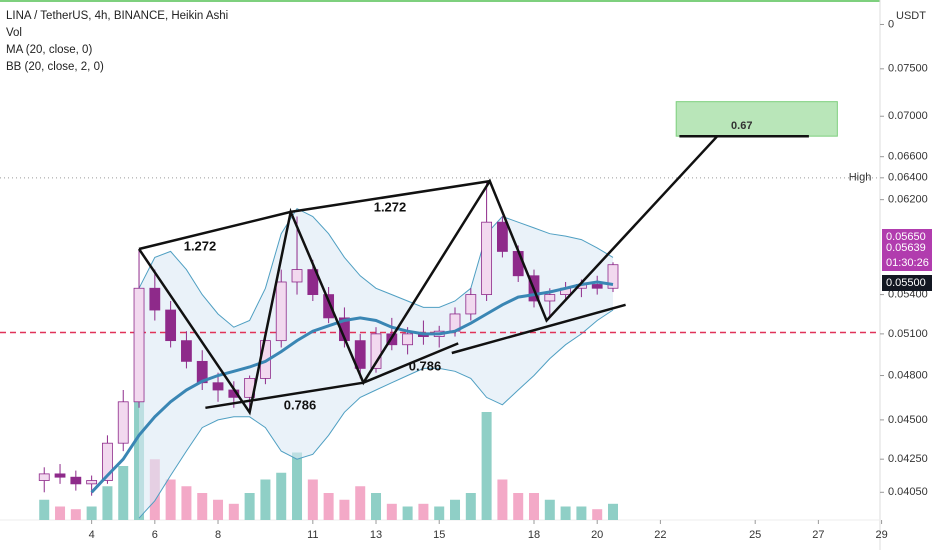  I want to click on ratio-label: 1.272, so click(390, 206).